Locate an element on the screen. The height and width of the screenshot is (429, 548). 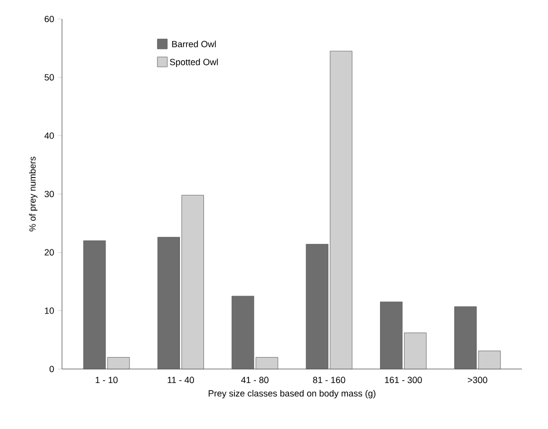
x-tick-label: >300 is located at coordinates (478, 380).